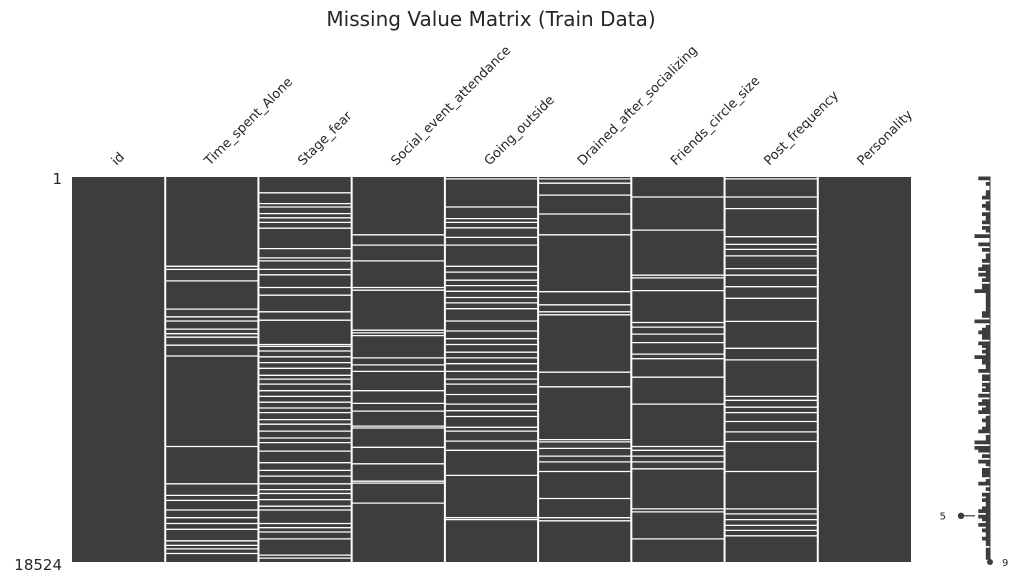  I want to click on row-start-label: 1, so click(57, 179).